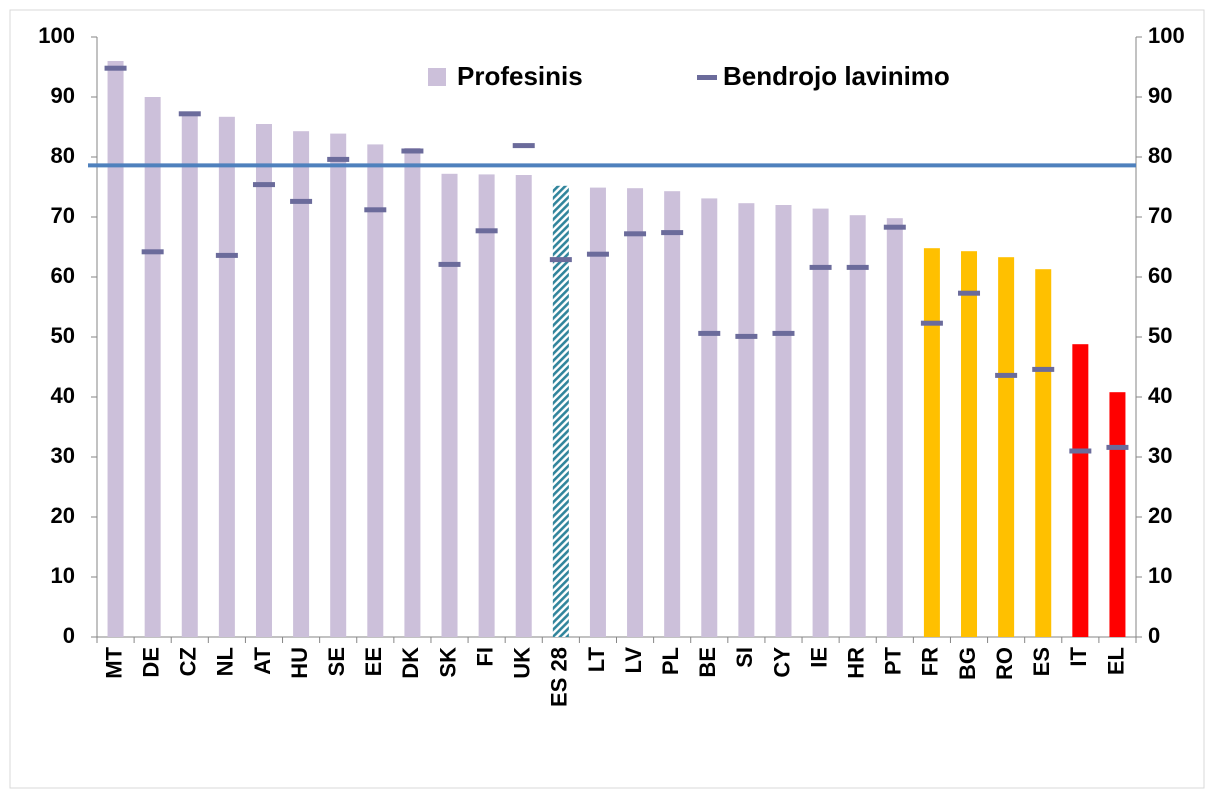  Describe the element at coordinates (1160, 335) in the screenshot. I see `y2-tick-label: 50` at that location.